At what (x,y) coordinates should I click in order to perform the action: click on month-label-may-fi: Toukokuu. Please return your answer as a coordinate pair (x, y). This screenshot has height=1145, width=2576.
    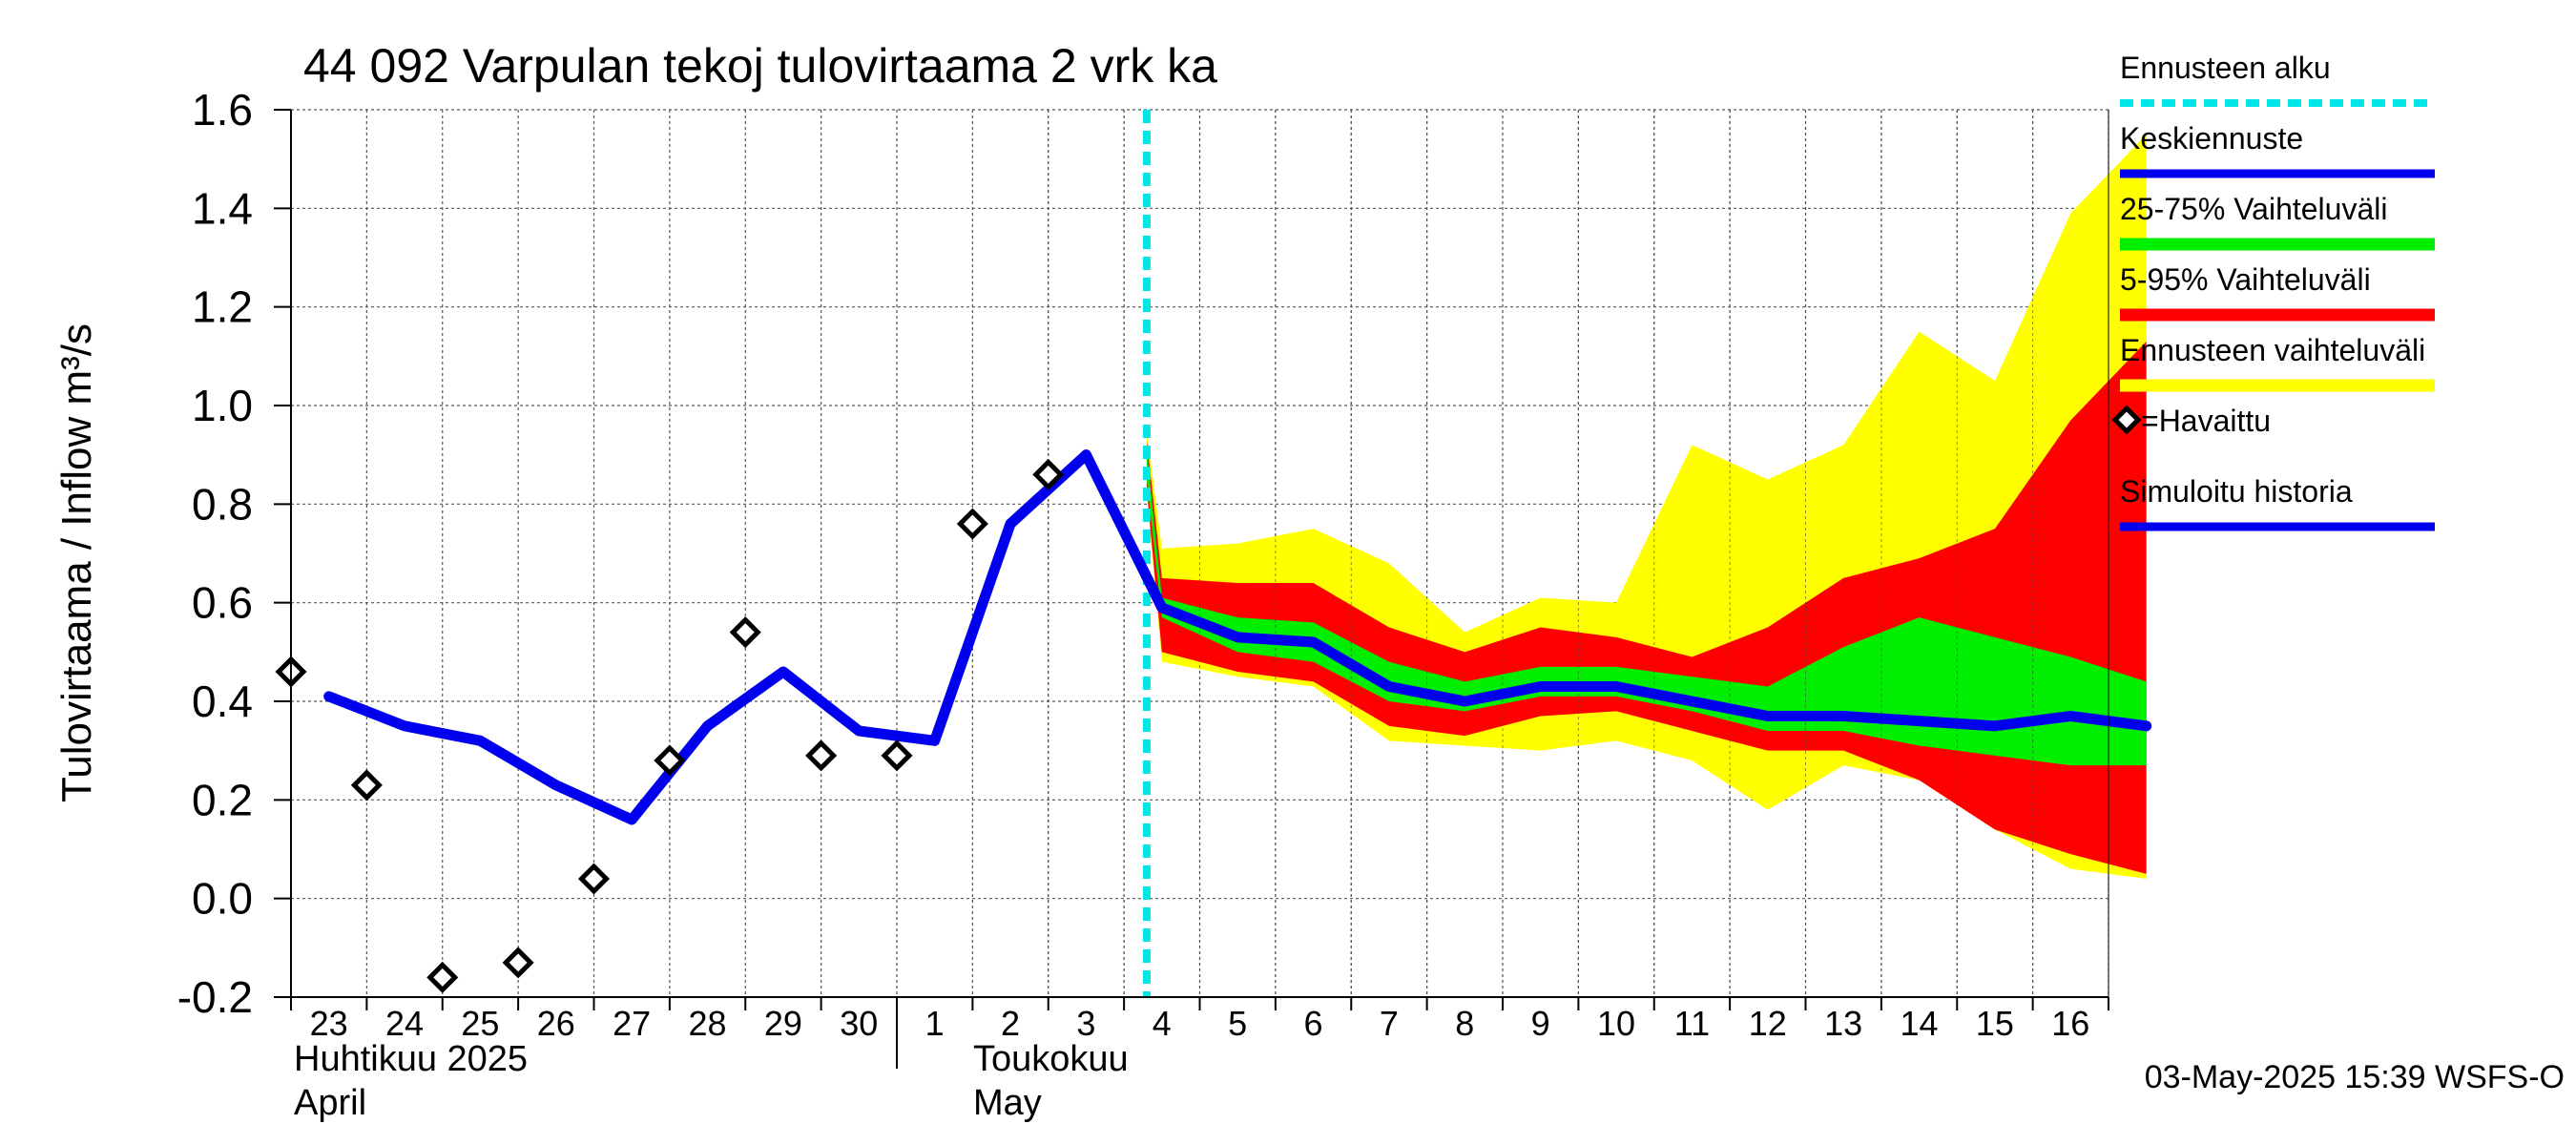
    Looking at the image, I should click on (1051, 1059).